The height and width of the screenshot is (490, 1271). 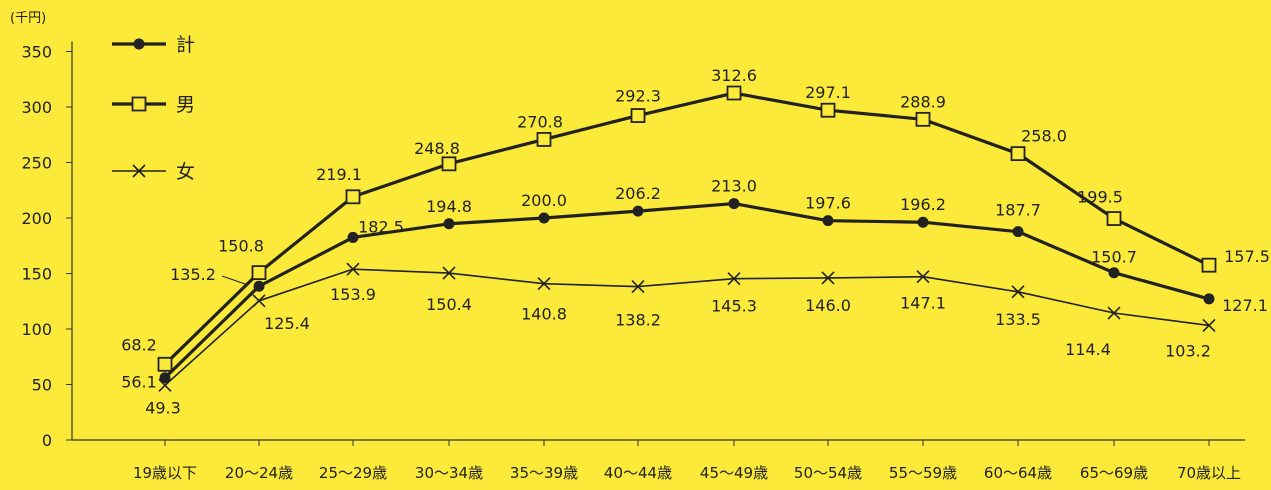 I want to click on data-label: 292.3, so click(x=638, y=96).